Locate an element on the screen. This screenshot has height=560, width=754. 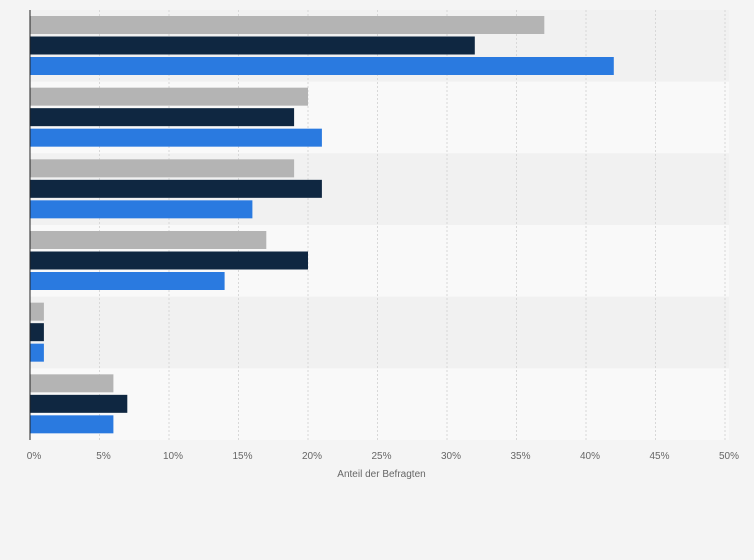
x-tick-label: 0% is located at coordinates (34, 456).